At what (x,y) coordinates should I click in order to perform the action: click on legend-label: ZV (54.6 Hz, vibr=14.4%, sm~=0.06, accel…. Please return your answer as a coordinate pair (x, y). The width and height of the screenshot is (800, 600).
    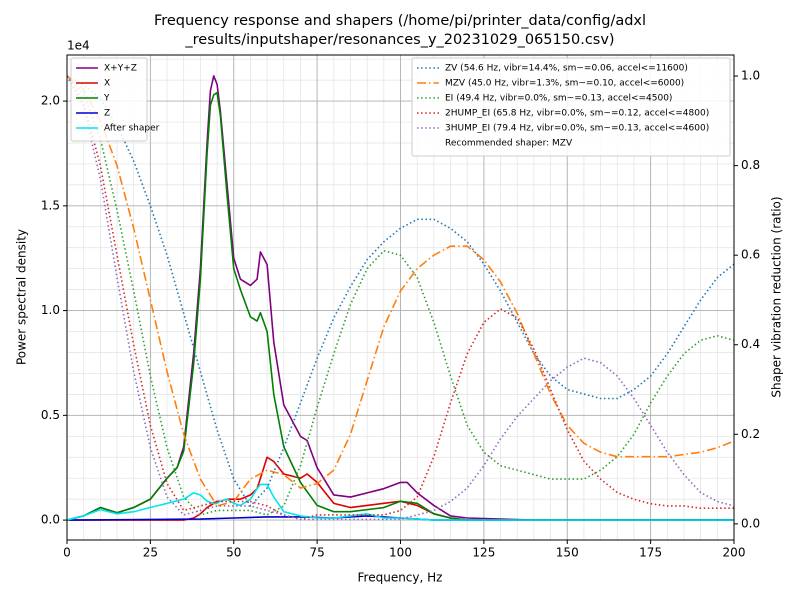
    Looking at the image, I should click on (566, 69).